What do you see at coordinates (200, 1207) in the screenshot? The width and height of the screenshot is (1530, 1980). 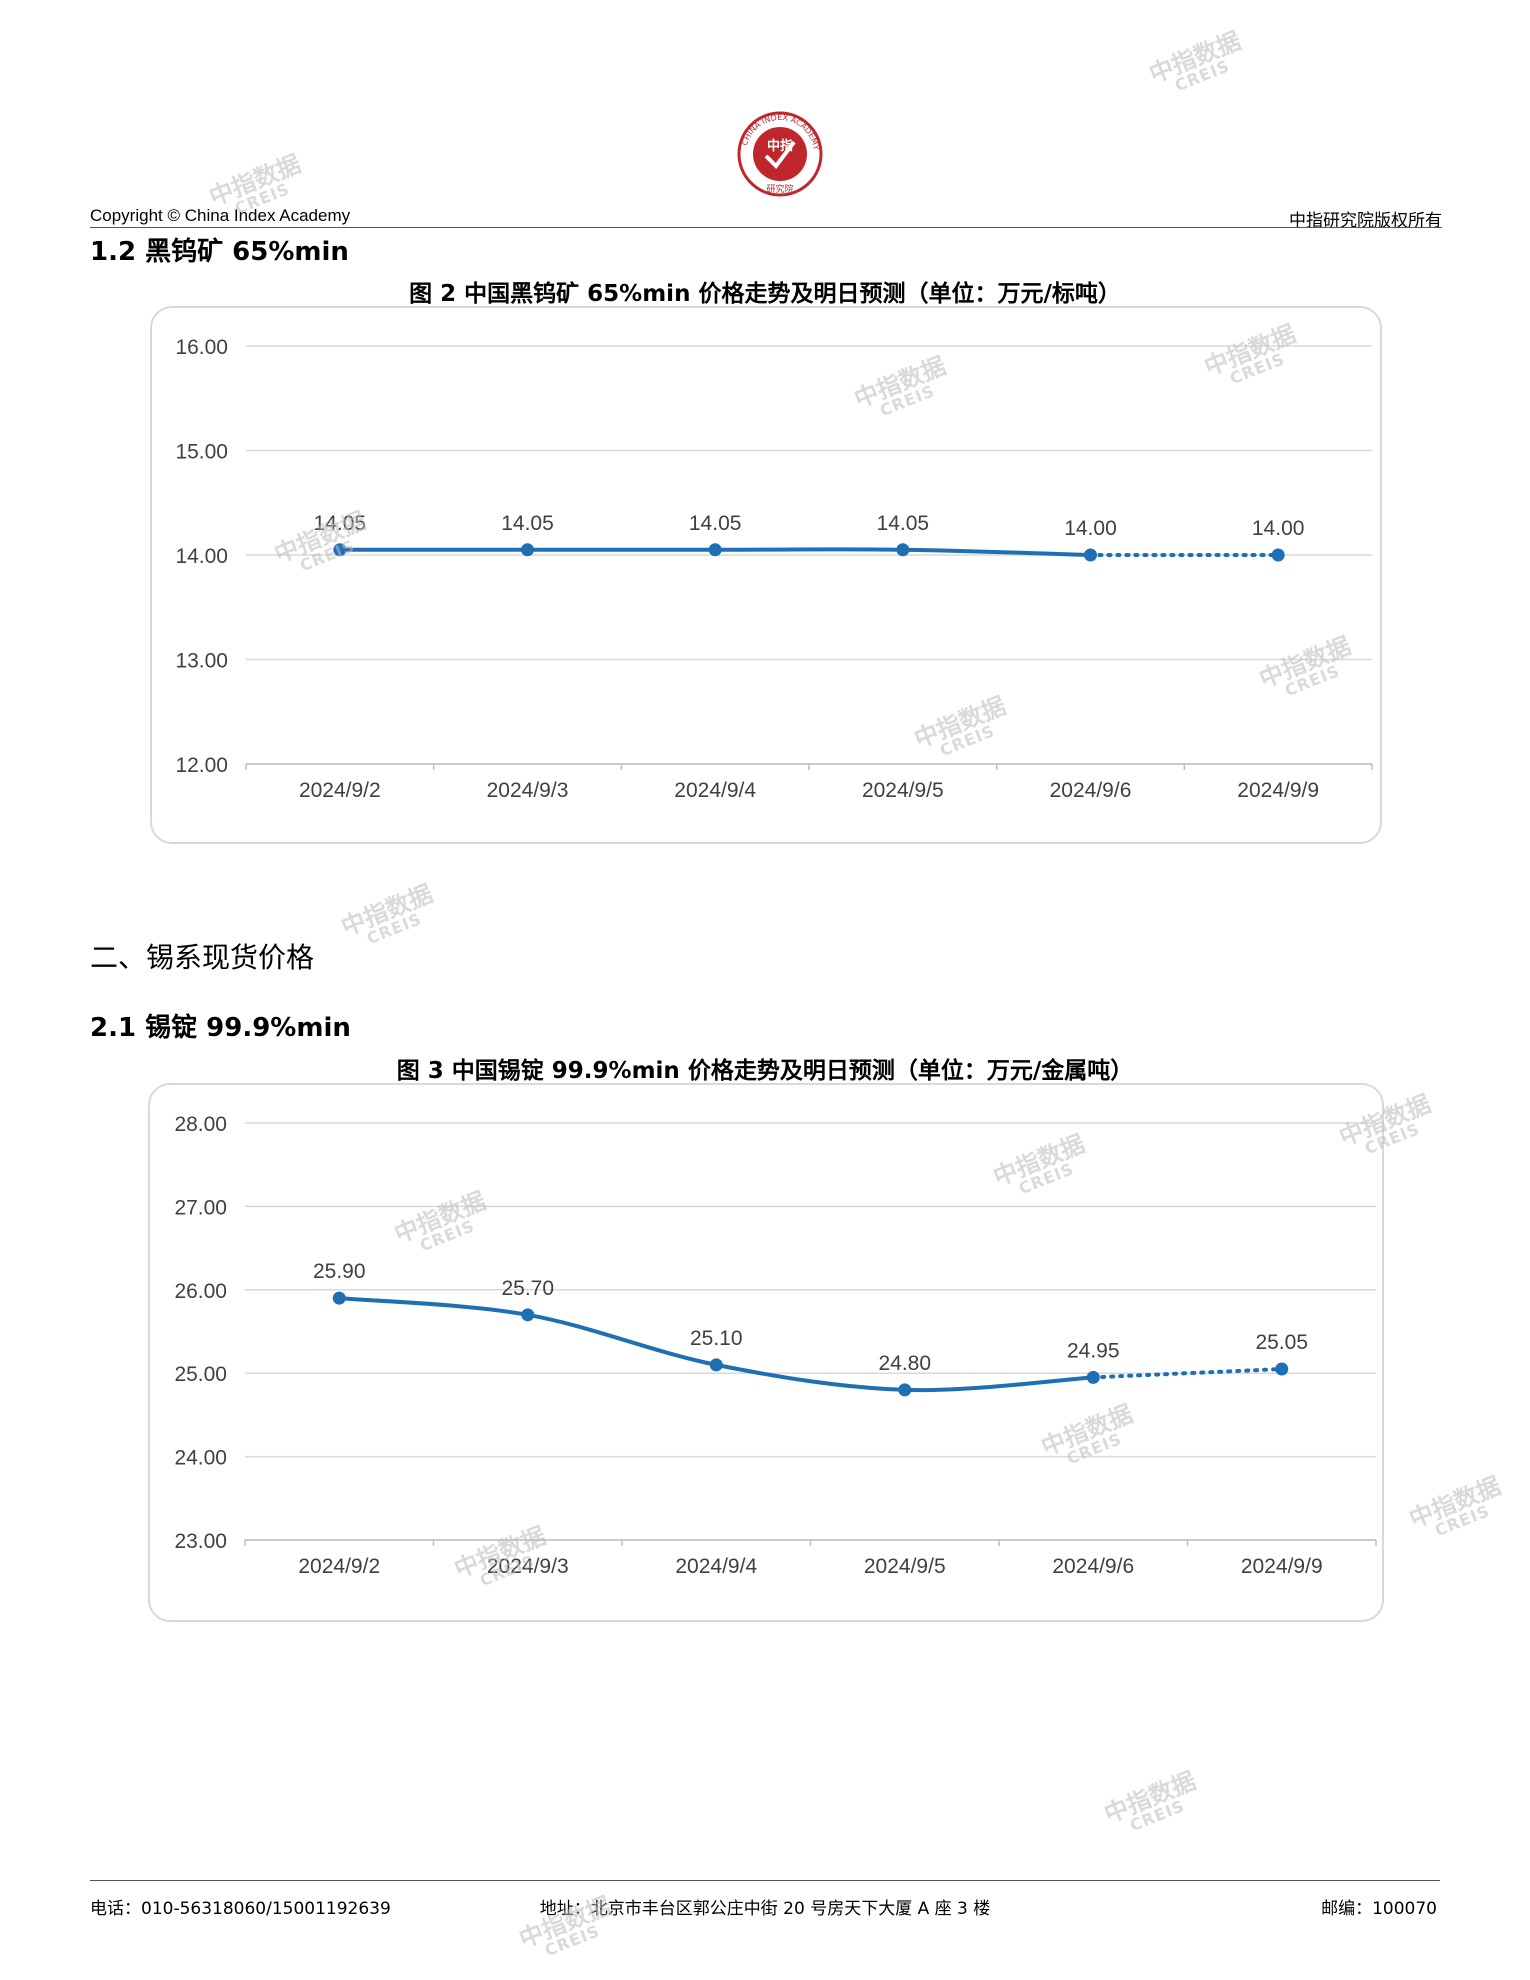 I see `y-tick-label: 27.00` at bounding box center [200, 1207].